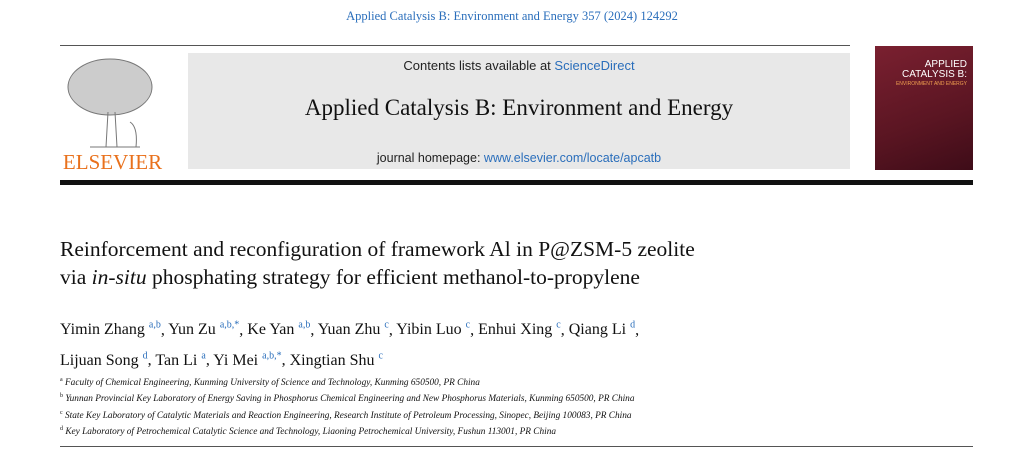  What do you see at coordinates (203, 356) in the screenshot?
I see `author-affiliation-marker: a` at bounding box center [203, 356].